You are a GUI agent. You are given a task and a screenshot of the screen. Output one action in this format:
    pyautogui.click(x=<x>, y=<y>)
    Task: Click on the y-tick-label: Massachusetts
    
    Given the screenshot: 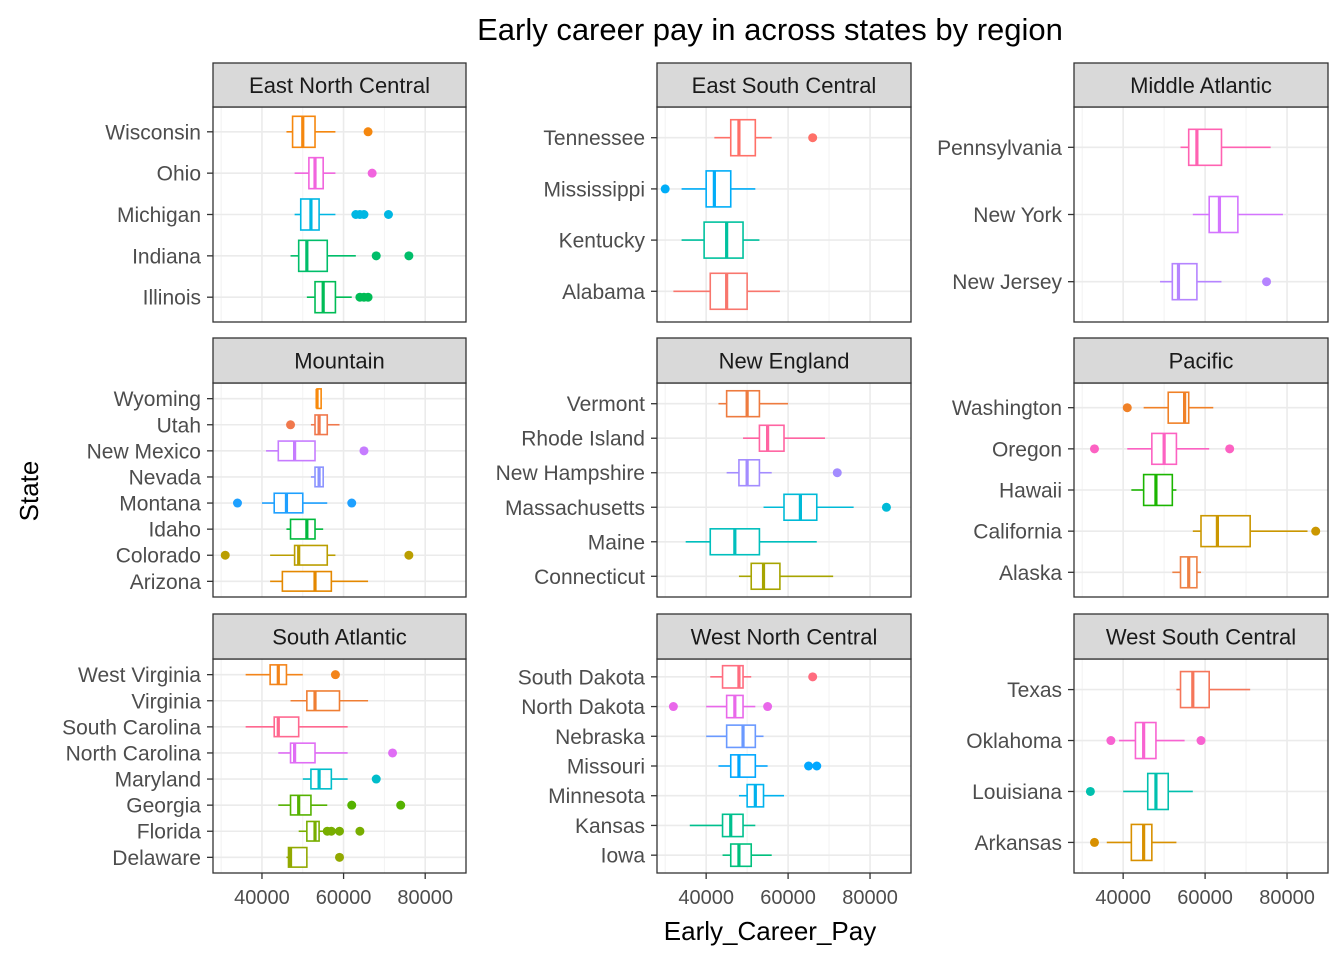 What is the action you would take?
    pyautogui.click(x=575, y=508)
    